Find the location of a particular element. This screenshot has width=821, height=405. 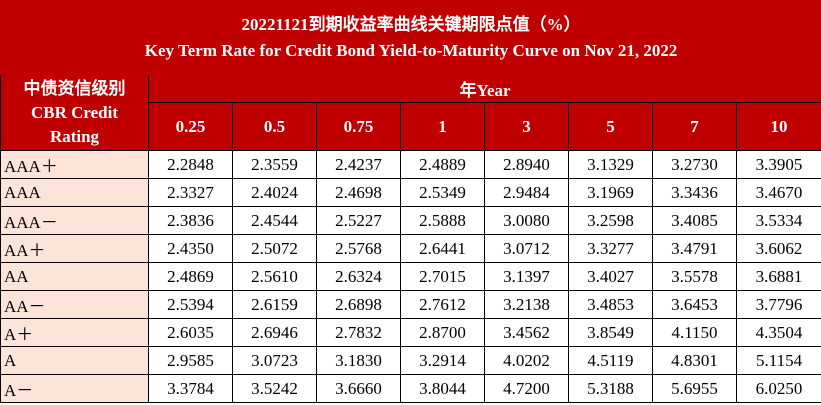

rate-cell: 4.7200 is located at coordinates (526, 388).